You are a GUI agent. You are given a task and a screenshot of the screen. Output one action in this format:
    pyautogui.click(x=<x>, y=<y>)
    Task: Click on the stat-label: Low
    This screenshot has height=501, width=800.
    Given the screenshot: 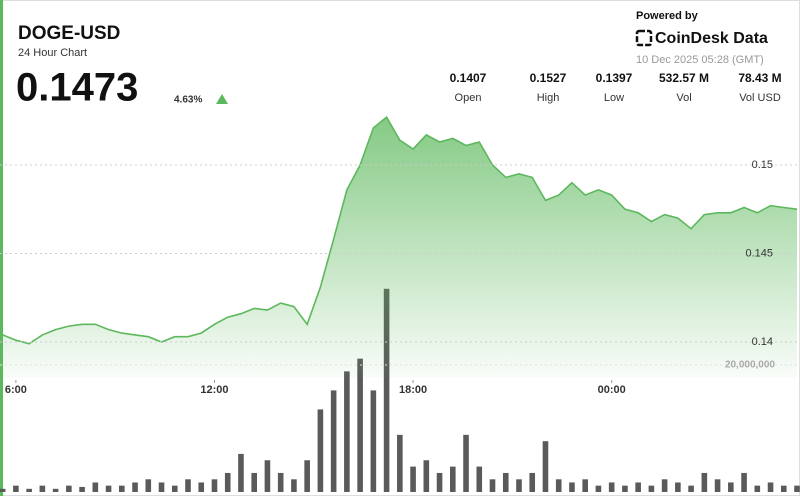 What is the action you would take?
    pyautogui.click(x=614, y=98)
    